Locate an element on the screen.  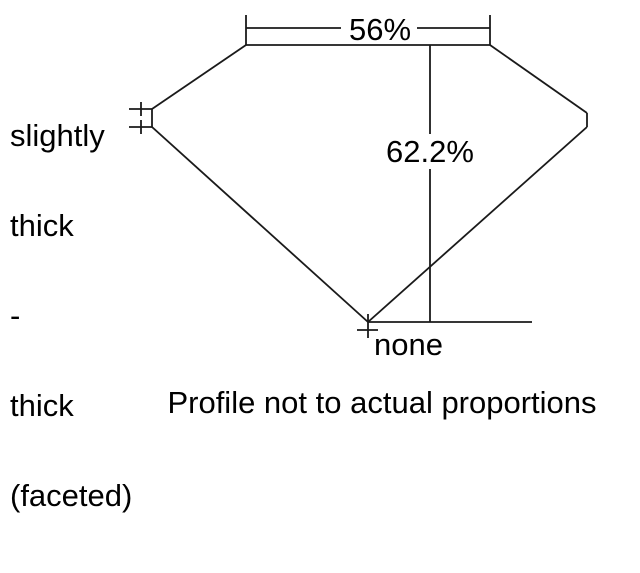
crown-edge-right is located at coordinates (538, 79).